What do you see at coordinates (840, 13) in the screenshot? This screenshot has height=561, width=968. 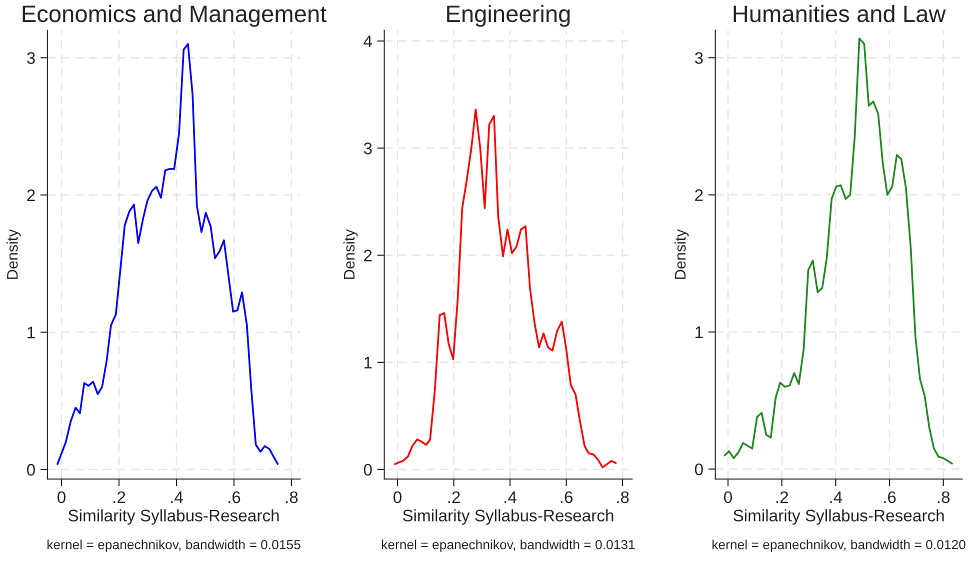 I see `chart-title: Humanities and Law` at bounding box center [840, 13].